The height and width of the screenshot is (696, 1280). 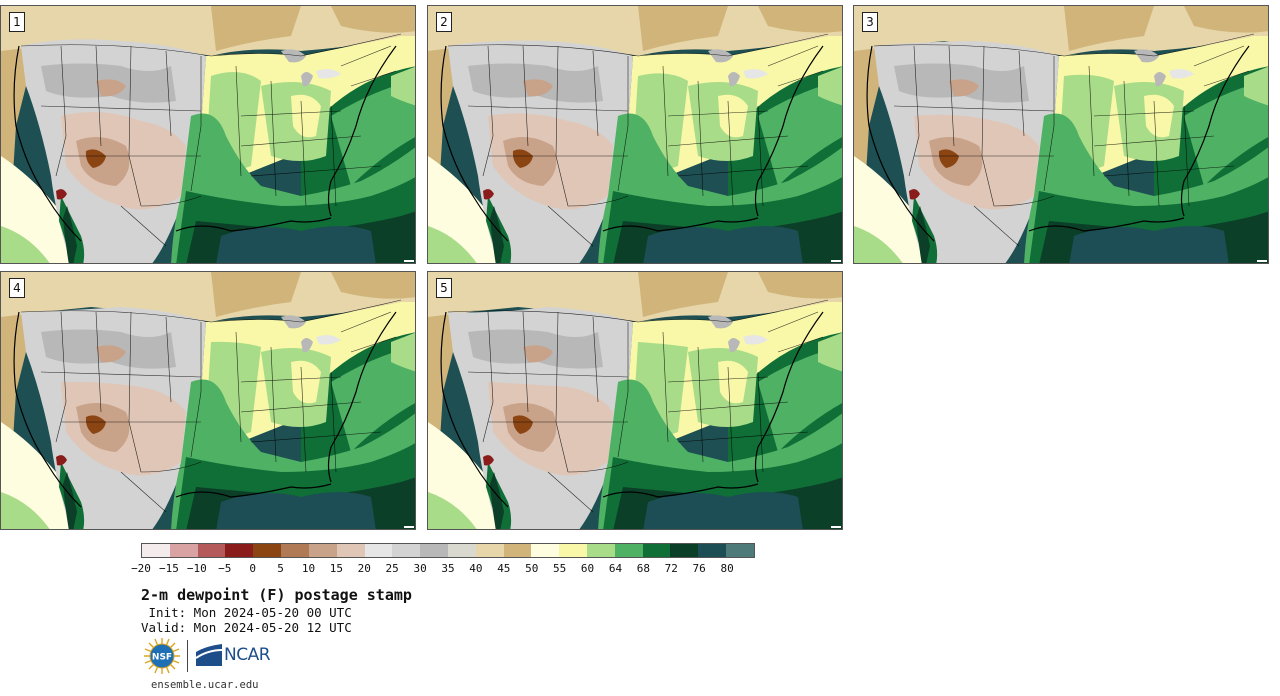 What do you see at coordinates (448, 568) in the screenshot?
I see `colorbar-tick-label: 35` at bounding box center [448, 568].